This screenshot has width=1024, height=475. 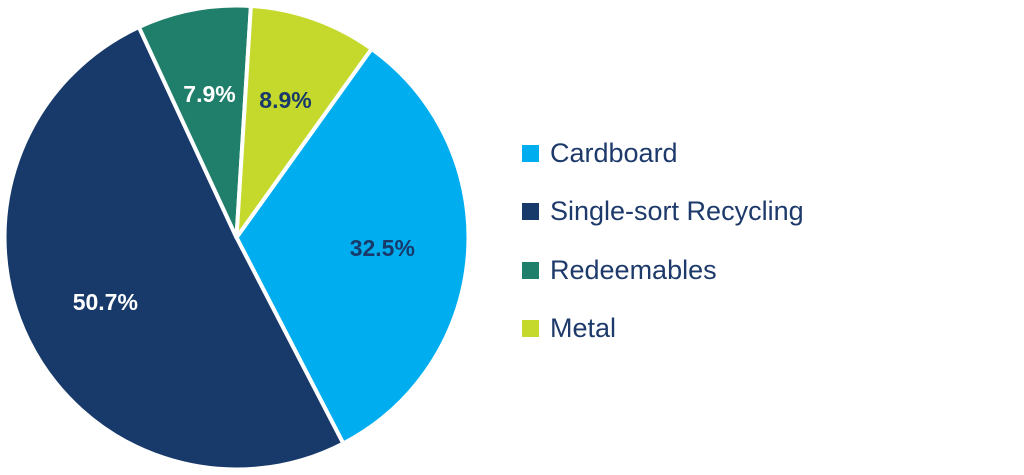 I want to click on legend-item-single-sort-recycling: Single-sort Recycling, so click(x=663, y=212).